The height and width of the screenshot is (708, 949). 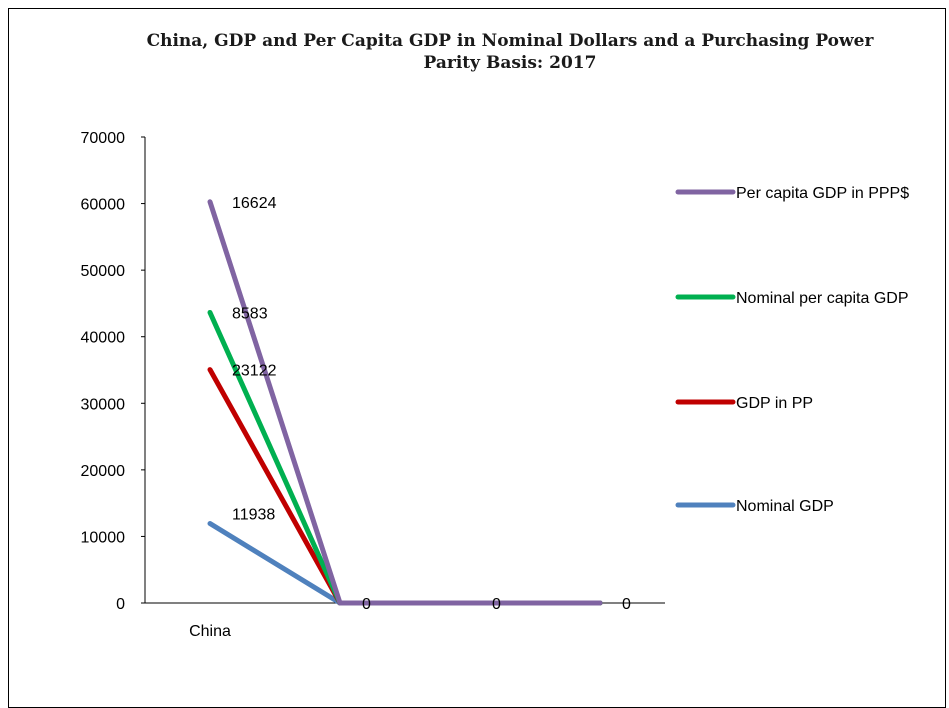 I want to click on data-label: 8583, so click(x=250, y=313).